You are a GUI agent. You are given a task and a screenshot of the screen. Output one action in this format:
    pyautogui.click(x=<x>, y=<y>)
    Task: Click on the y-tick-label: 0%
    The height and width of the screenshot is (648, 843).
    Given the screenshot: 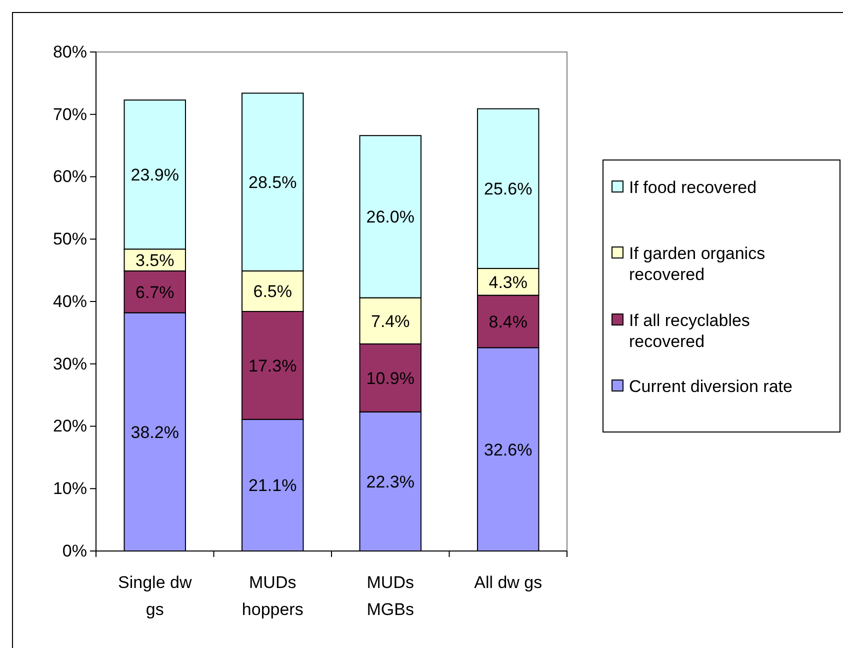 What is the action you would take?
    pyautogui.click(x=74, y=550)
    